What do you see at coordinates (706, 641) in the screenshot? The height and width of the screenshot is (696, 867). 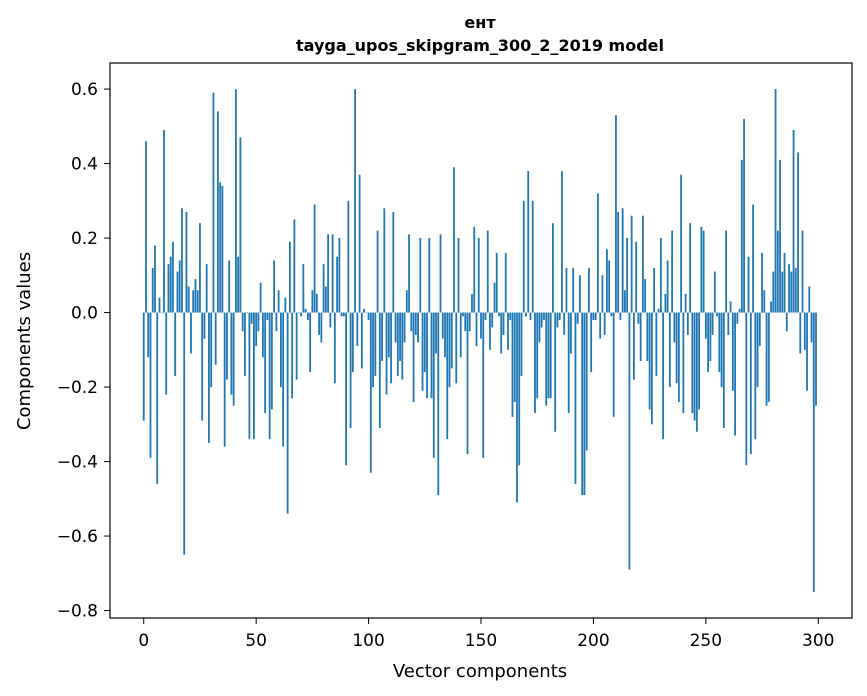 I see `x-tick-label: 250` at bounding box center [706, 641].